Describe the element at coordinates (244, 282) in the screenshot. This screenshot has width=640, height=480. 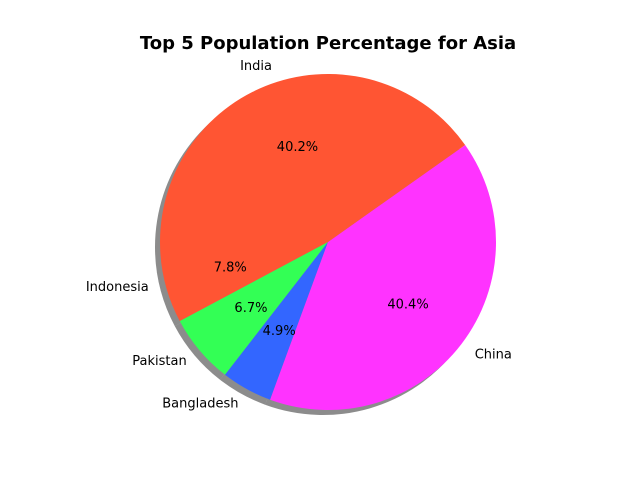
I see `slice-indonesia` at that location.